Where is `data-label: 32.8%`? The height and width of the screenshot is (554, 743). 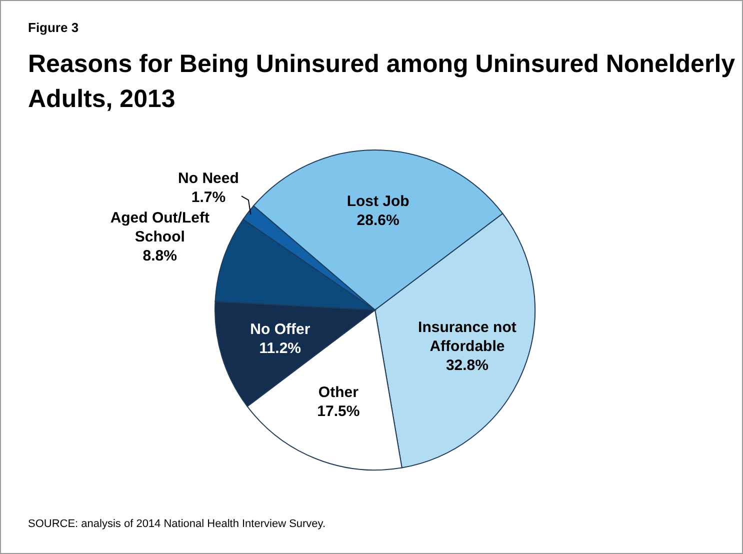
data-label: 32.8% is located at coordinates (467, 365).